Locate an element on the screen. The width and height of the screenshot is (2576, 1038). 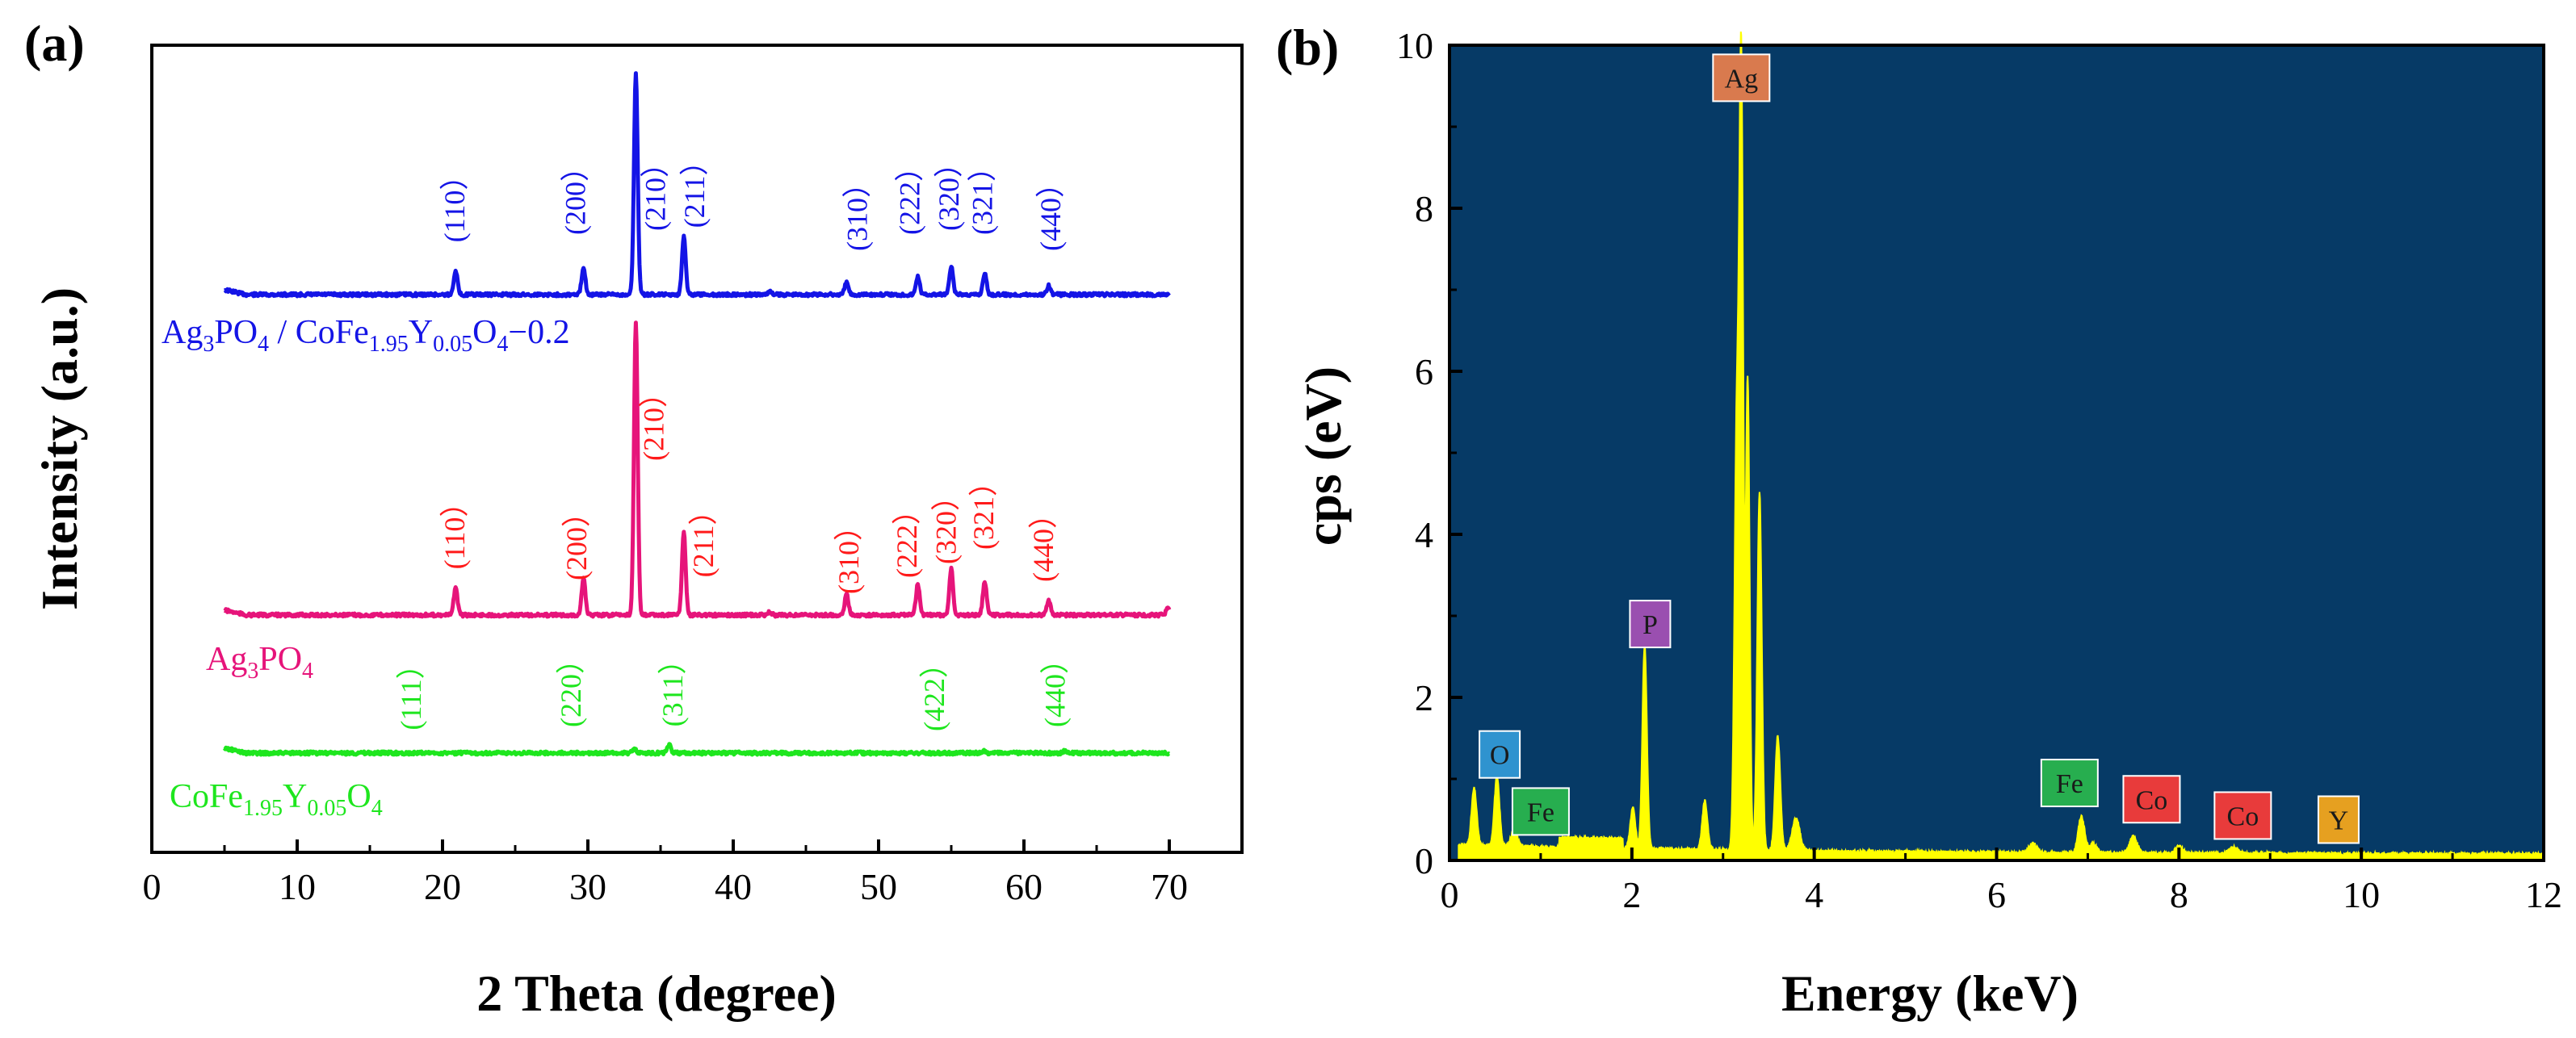
x-tick-label: 30 is located at coordinates (587, 886).